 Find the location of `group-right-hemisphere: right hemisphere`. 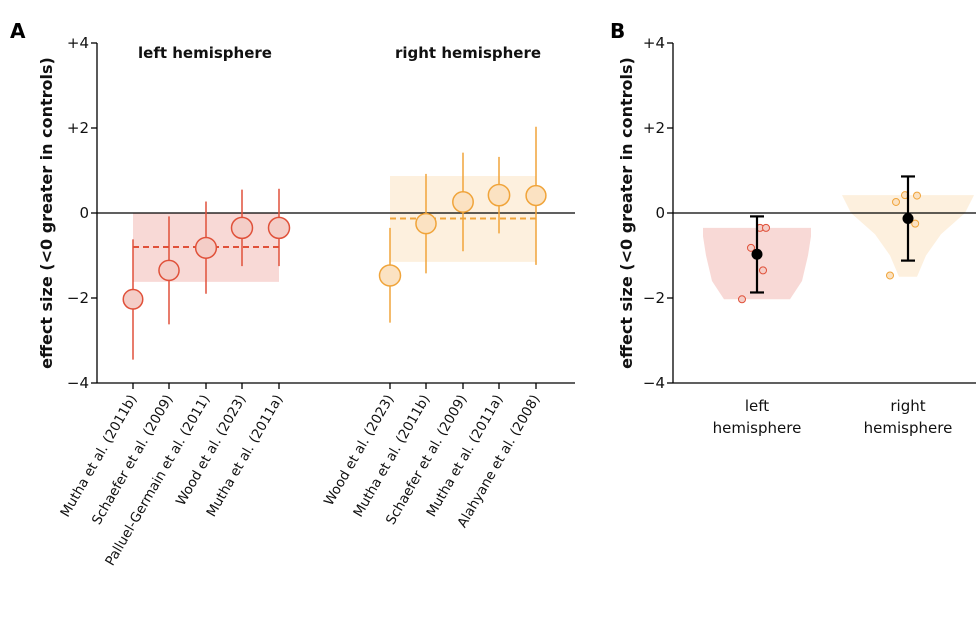

group-right-hemisphere: right hemisphere is located at coordinates (465, 153).